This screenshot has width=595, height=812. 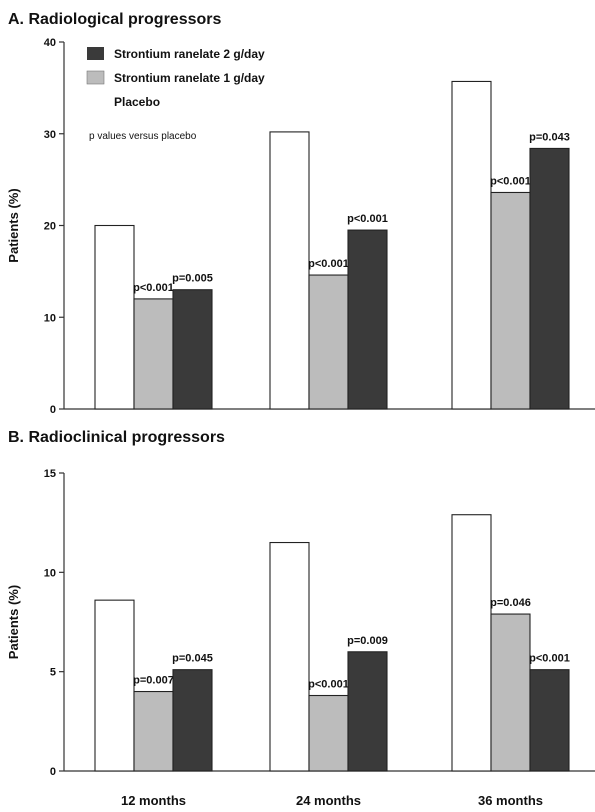 I want to click on p-value-label: p=0.007, so click(x=153, y=681).